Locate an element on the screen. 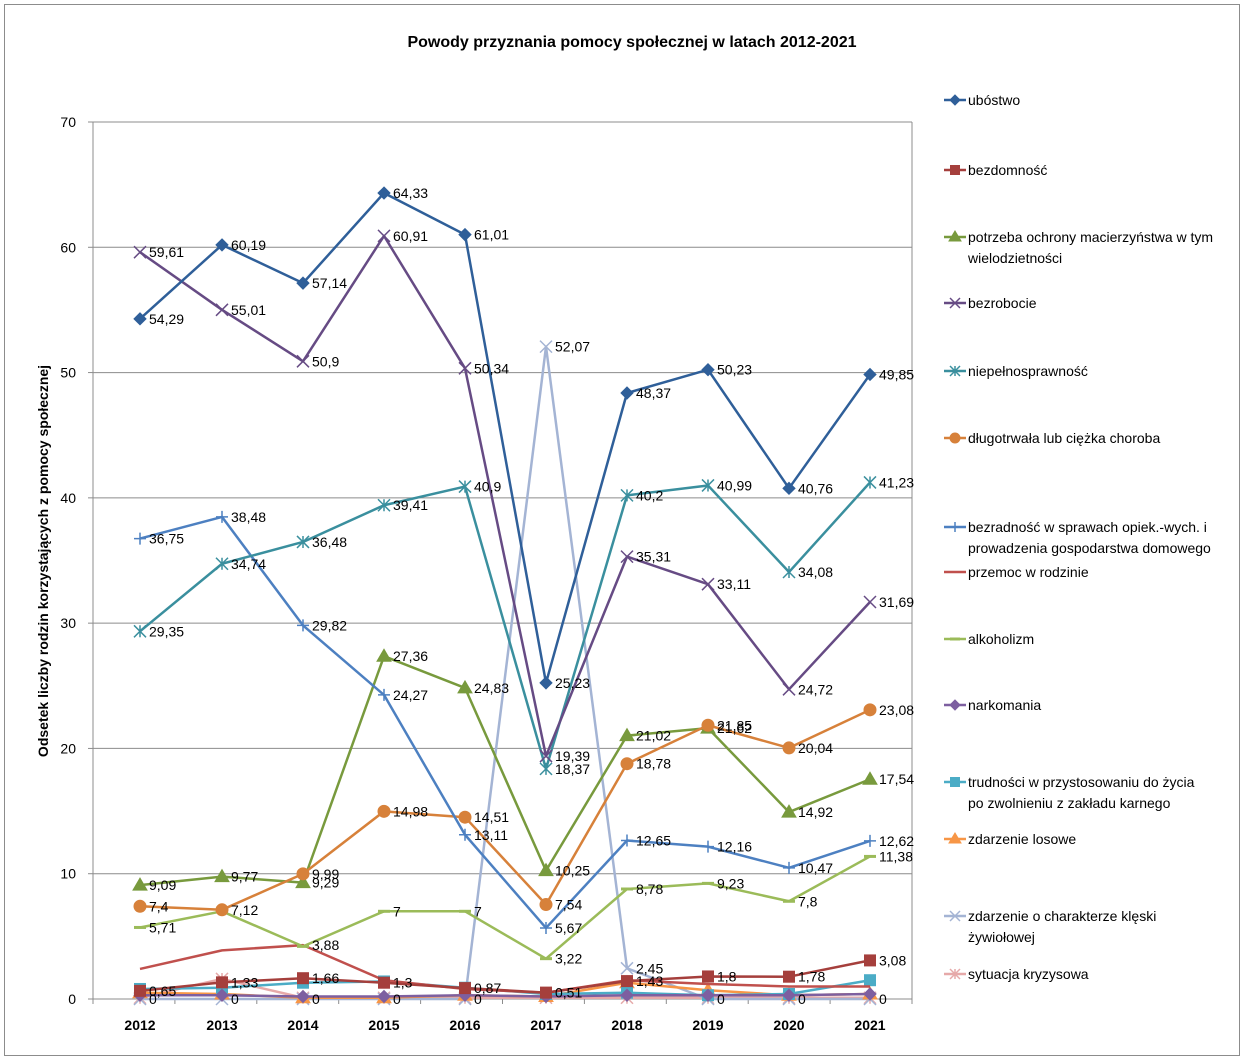 The width and height of the screenshot is (1245, 1061). legend-item-13: sytuacja kryzysowa is located at coordinates (1016, 974).